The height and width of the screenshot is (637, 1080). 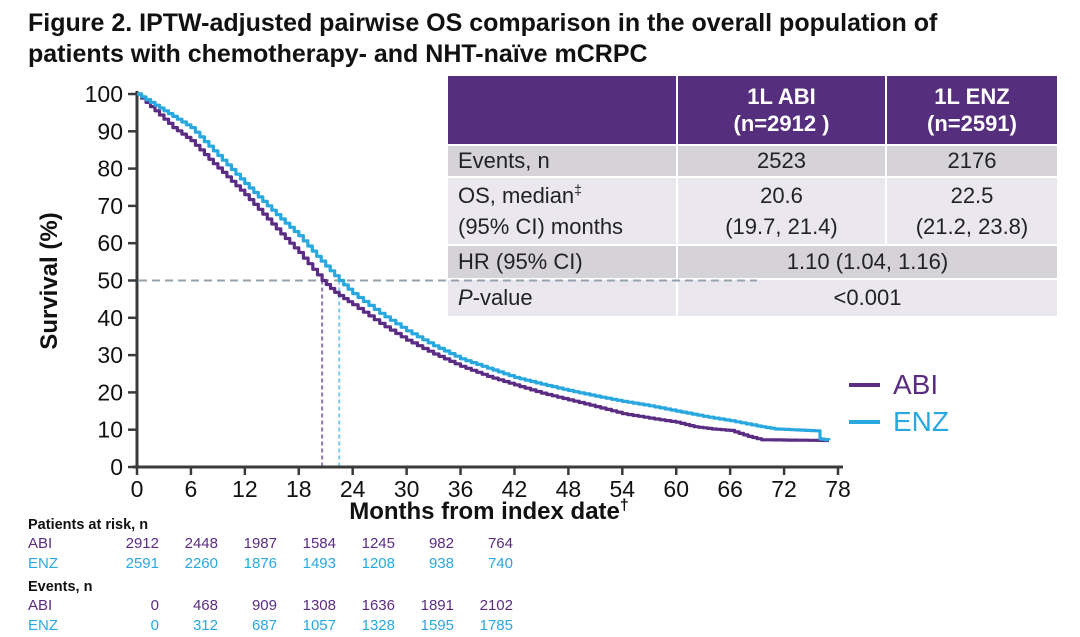 I want to click on risk-value: 2448, so click(x=201, y=543).